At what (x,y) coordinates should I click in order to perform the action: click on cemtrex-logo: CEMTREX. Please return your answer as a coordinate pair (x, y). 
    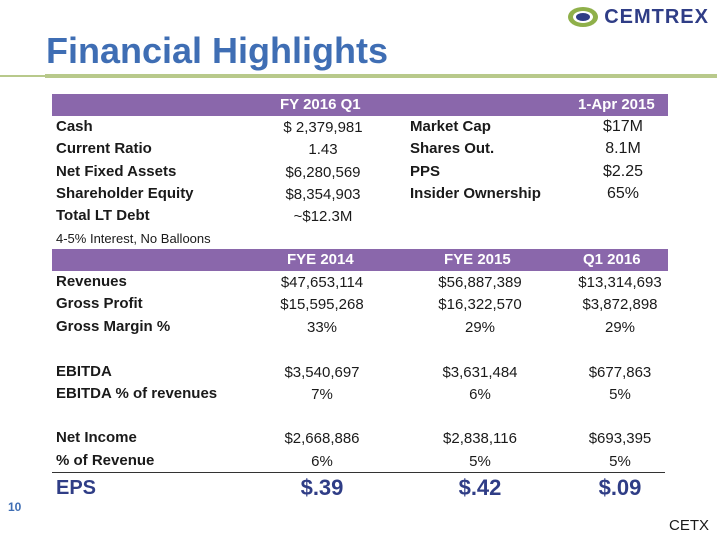
    Looking at the image, I should click on (637, 17).